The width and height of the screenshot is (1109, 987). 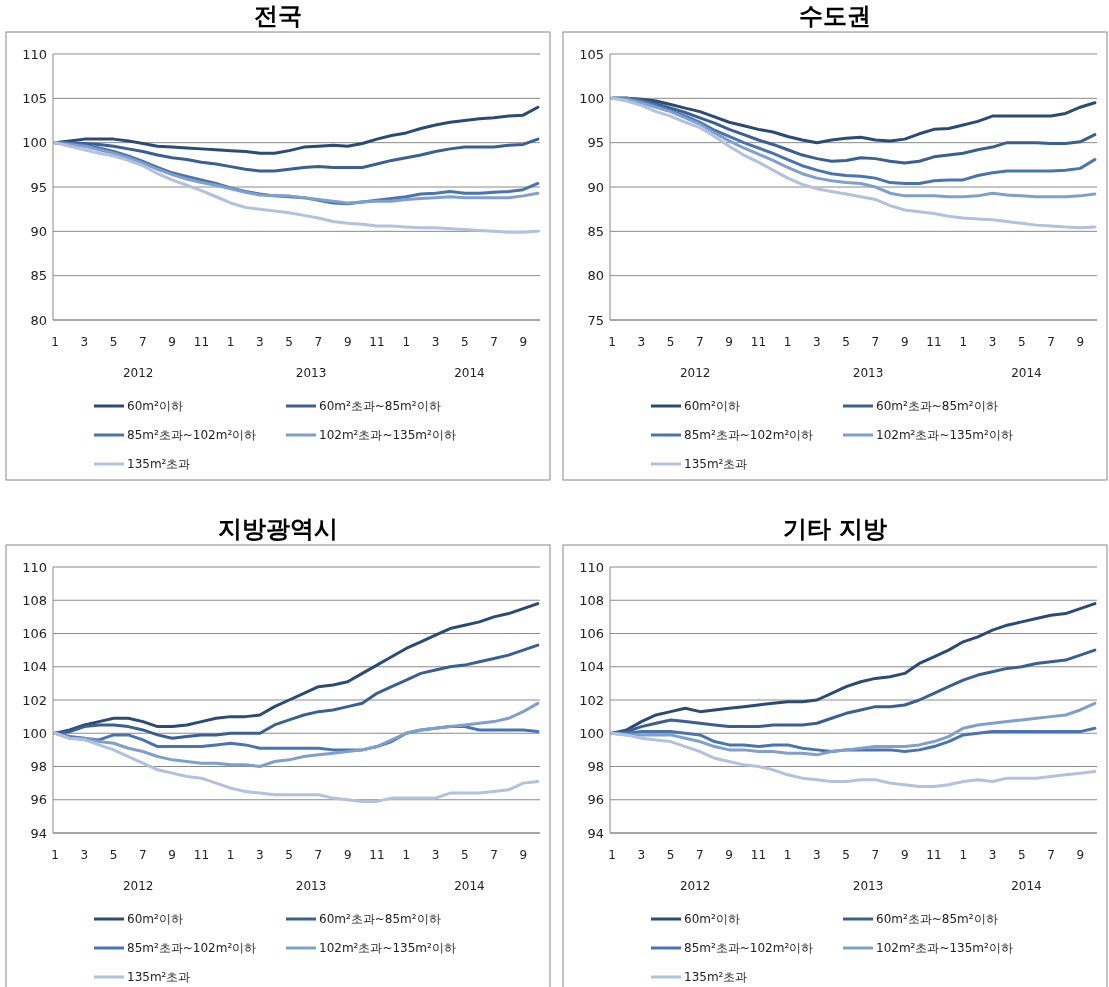 What do you see at coordinates (835, 16) in the screenshot?
I see `chart-title: 수도권` at bounding box center [835, 16].